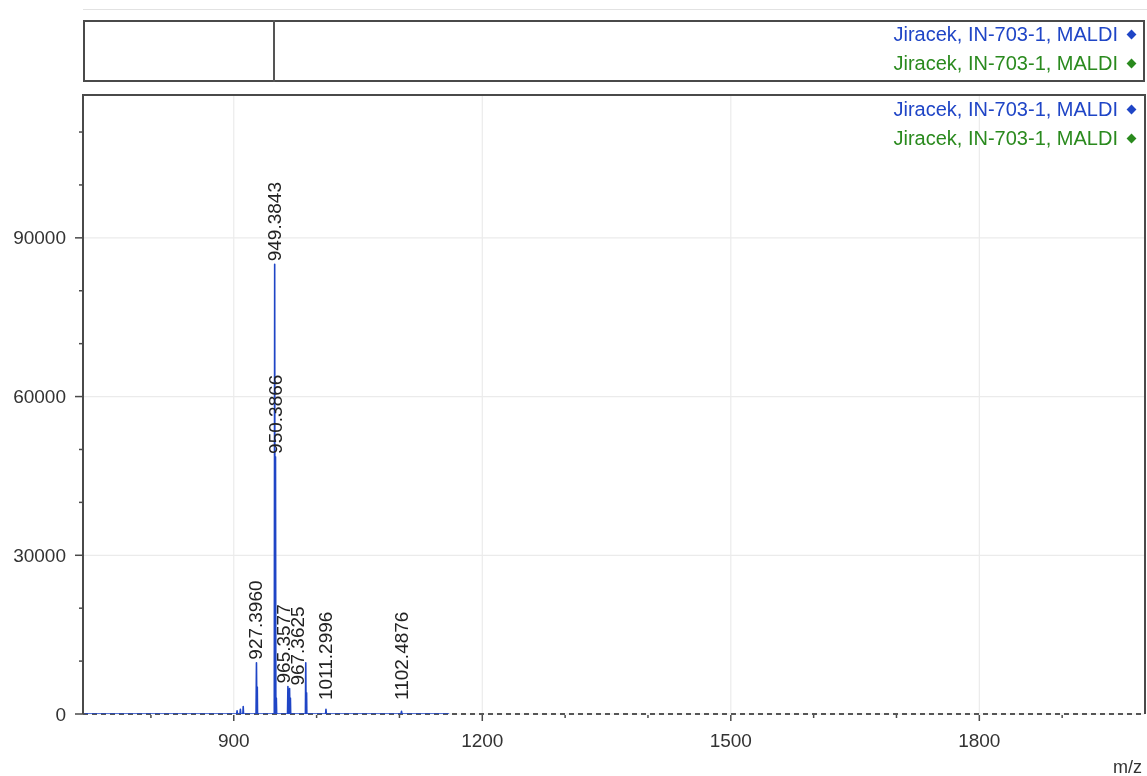 The height and width of the screenshot is (776, 1147). I want to click on x-tick-label: 1500, so click(730, 740).